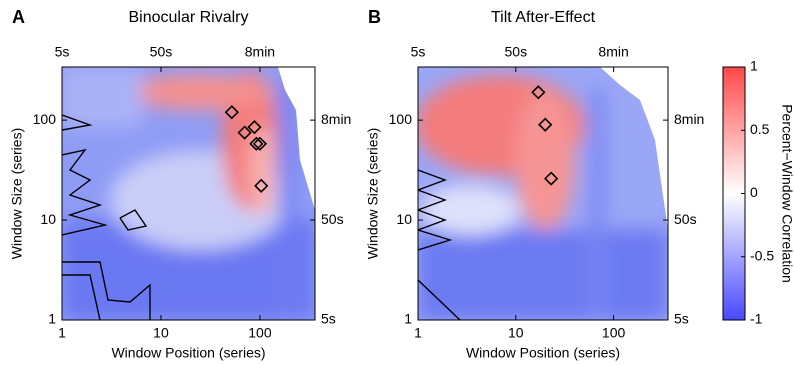 This screenshot has height=365, width=794. What do you see at coordinates (754, 192) in the screenshot?
I see `colorbar-tick-label: 0` at bounding box center [754, 192].